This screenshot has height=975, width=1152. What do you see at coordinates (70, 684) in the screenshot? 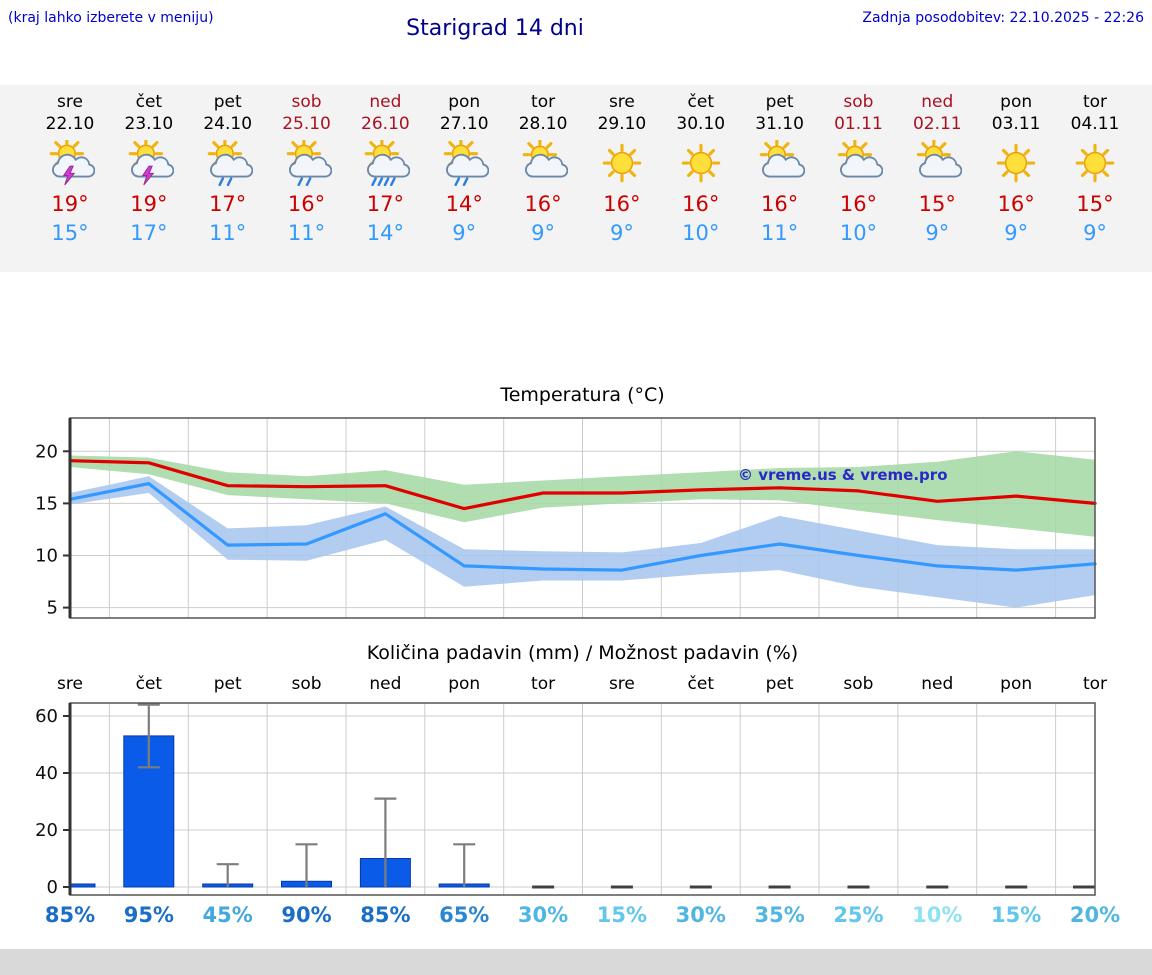
I see `precip-day-label: sre` at bounding box center [70, 684].